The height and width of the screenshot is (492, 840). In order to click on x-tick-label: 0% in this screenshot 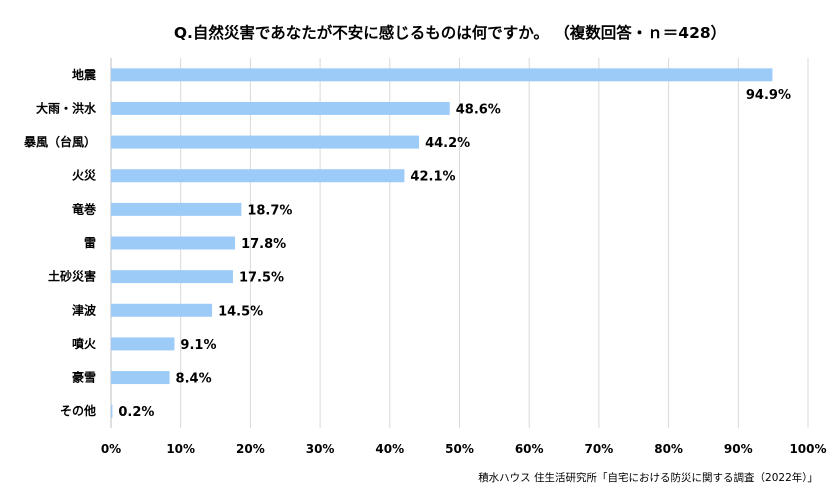, I will do `click(111, 449)`.